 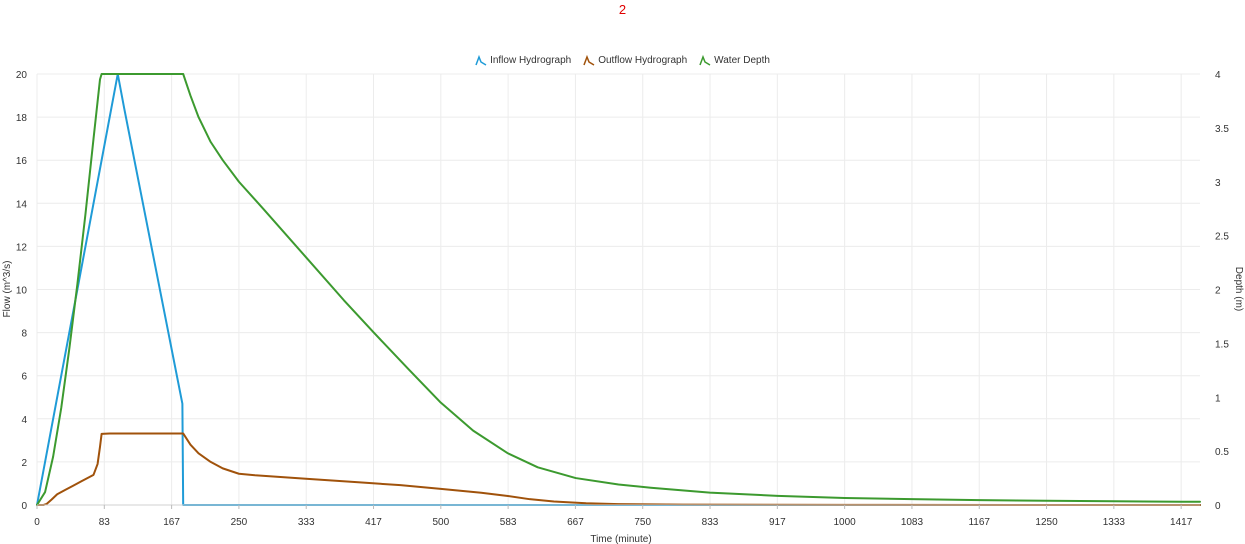 I want to click on legend-item-inflow-hydrograph: Inflow Hydrograph, so click(x=523, y=60).